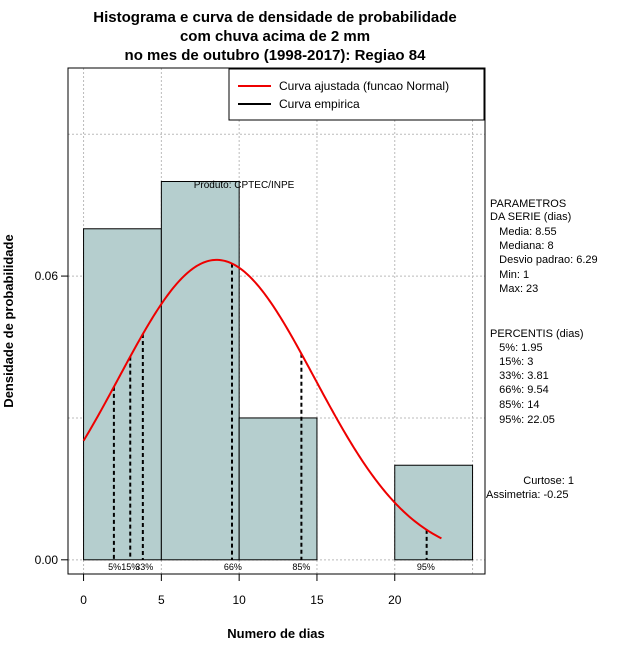 Image resolution: width=640 pixels, height=660 pixels. Describe the element at coordinates (515, 405) in the screenshot. I see `percentile-line: 85%: 14` at that location.